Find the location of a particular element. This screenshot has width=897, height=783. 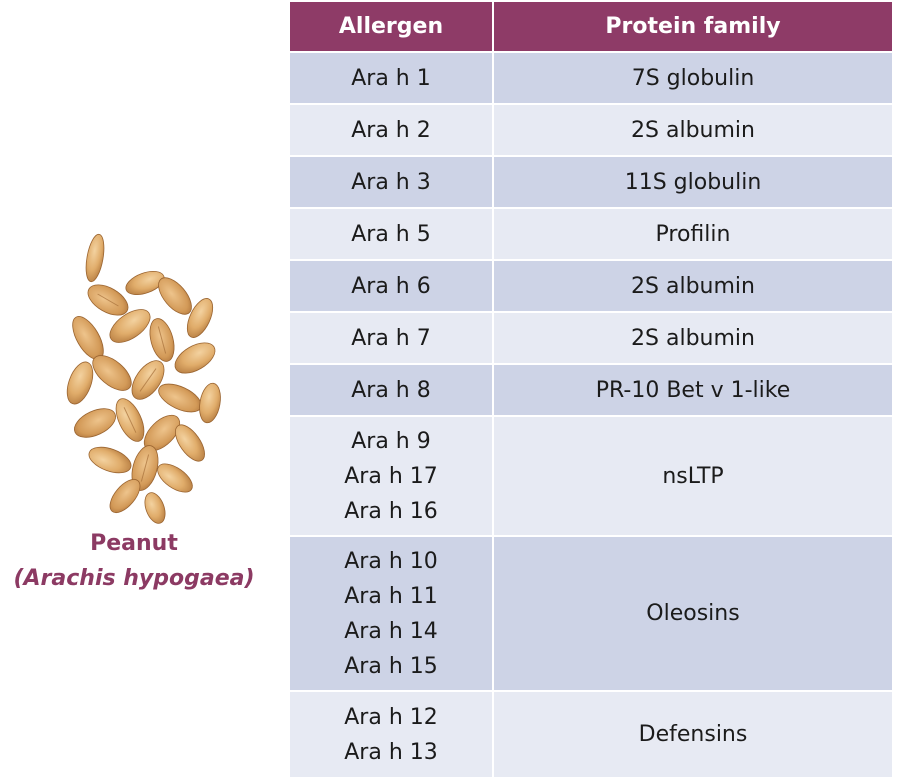

allergen-cell: Ara h 5 is located at coordinates (392, 233).